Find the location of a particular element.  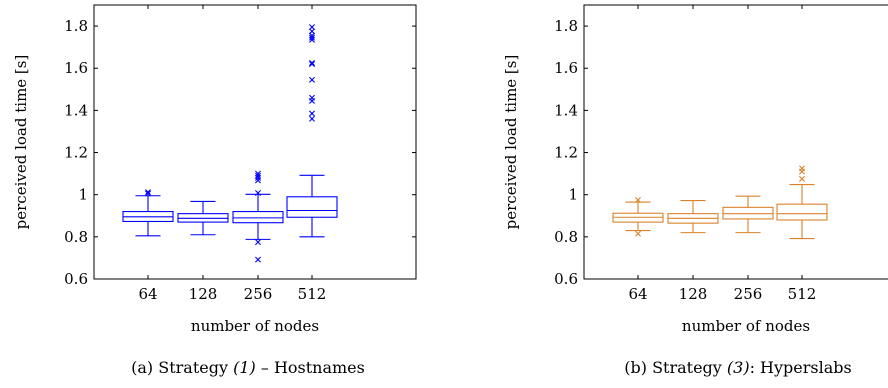

y-axis-label-b: perceived load time [s] is located at coordinates (511, 142).